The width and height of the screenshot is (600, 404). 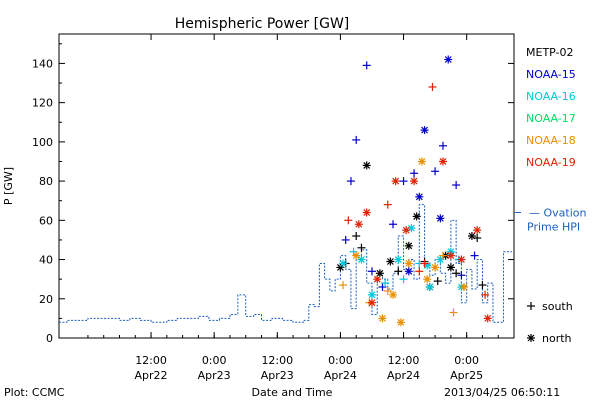 What do you see at coordinates (42, 142) in the screenshot?
I see `y-tick-label: 100` at bounding box center [42, 142].